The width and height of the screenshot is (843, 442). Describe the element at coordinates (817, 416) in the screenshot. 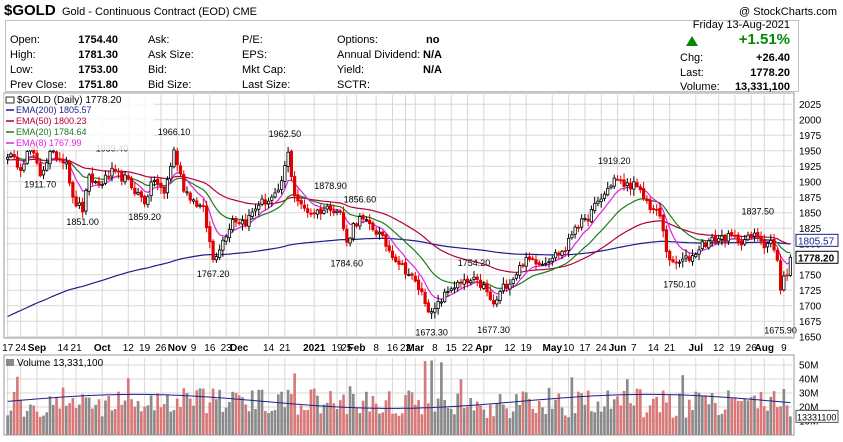

I see `last-volume-tag` at that location.